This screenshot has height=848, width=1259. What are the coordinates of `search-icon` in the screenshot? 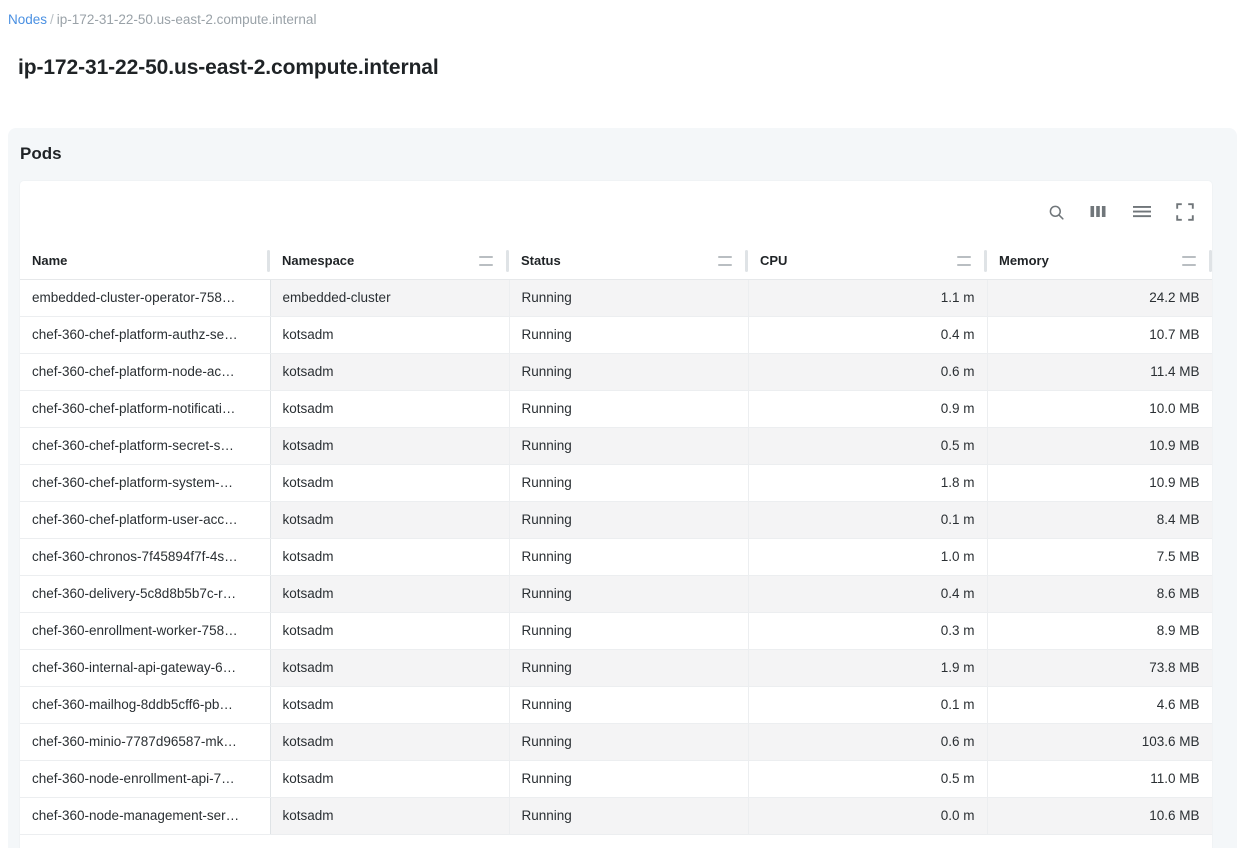 It's located at (1056, 212).